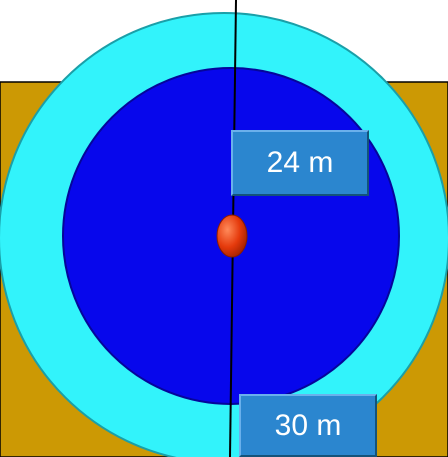 Image resolution: width=448 pixels, height=457 pixels. I want to click on inner-radius-label: 24 m, so click(300, 163).